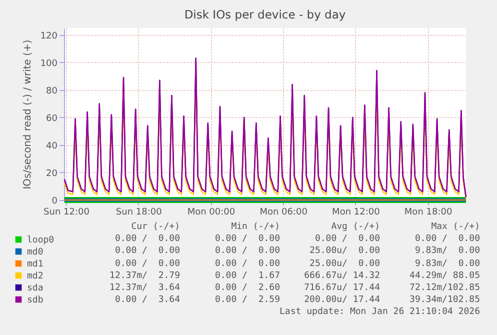 This screenshot has height=335, width=497. What do you see at coordinates (28, 115) in the screenshot?
I see `y-axis-title: IOs/second read (-) / write (+)` at bounding box center [28, 115].